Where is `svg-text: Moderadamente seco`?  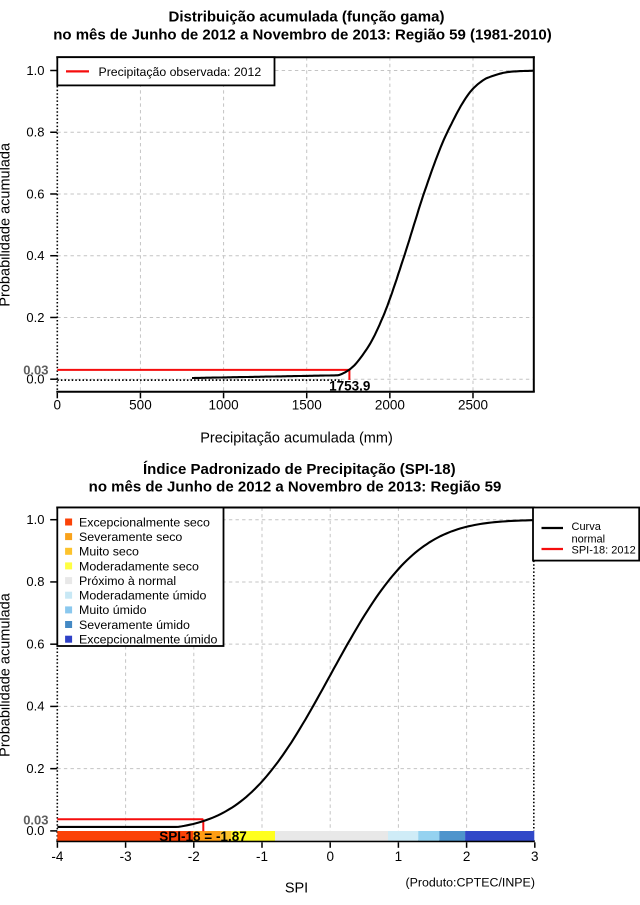
svg-text: Moderadamente seco is located at coordinates (139, 566).